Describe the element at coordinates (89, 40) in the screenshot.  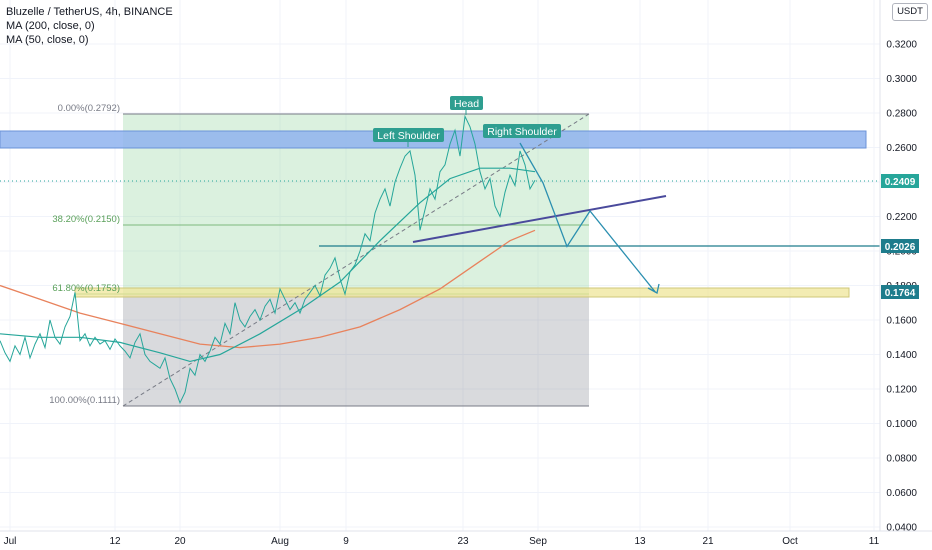
I see `ma50-legend: MA (50, close, 0)` at that location.